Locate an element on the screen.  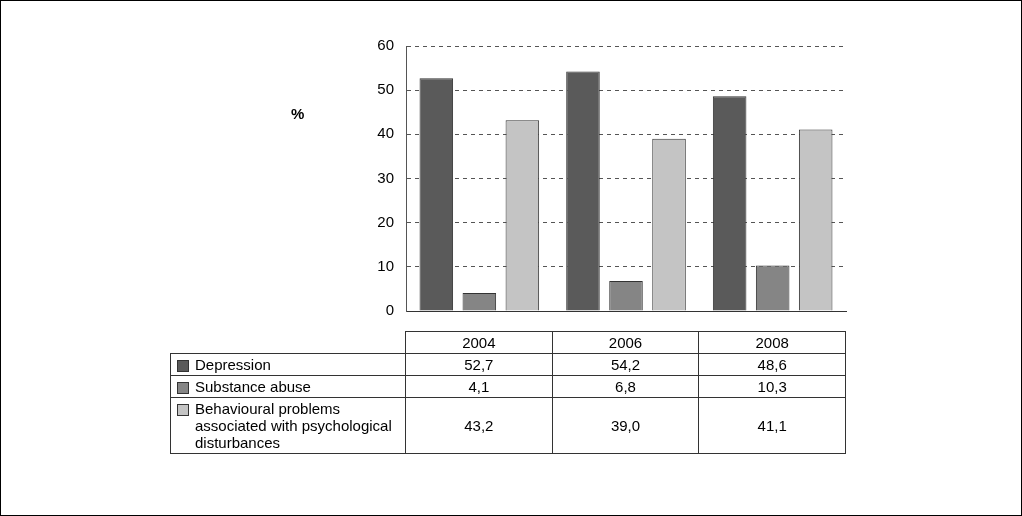
y-tick-label: 30 is located at coordinates (385, 177).